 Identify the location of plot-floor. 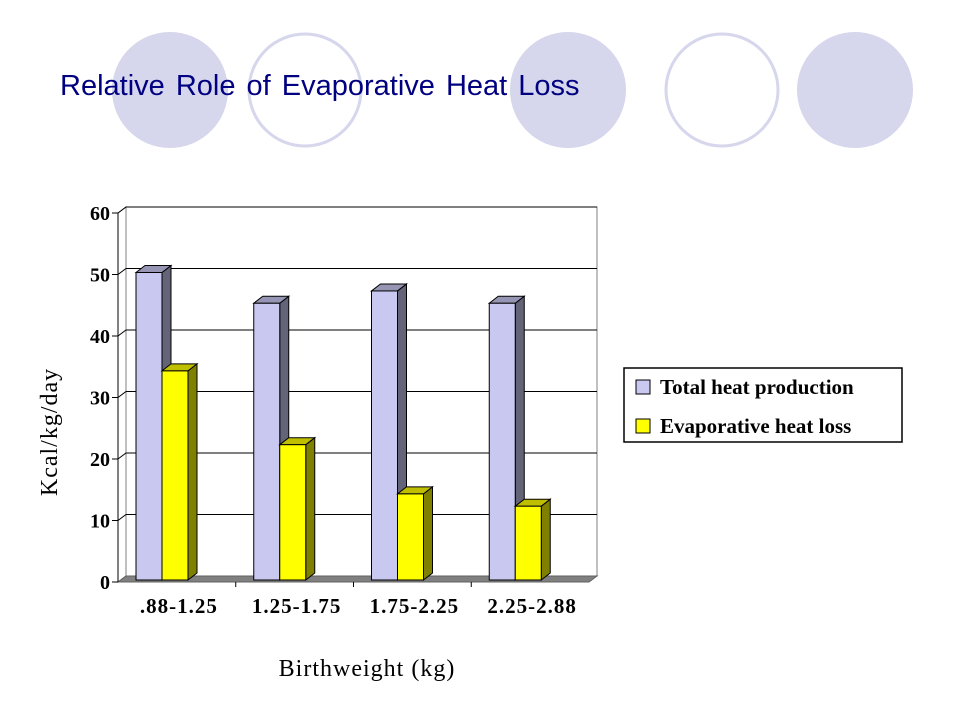
(357, 579).